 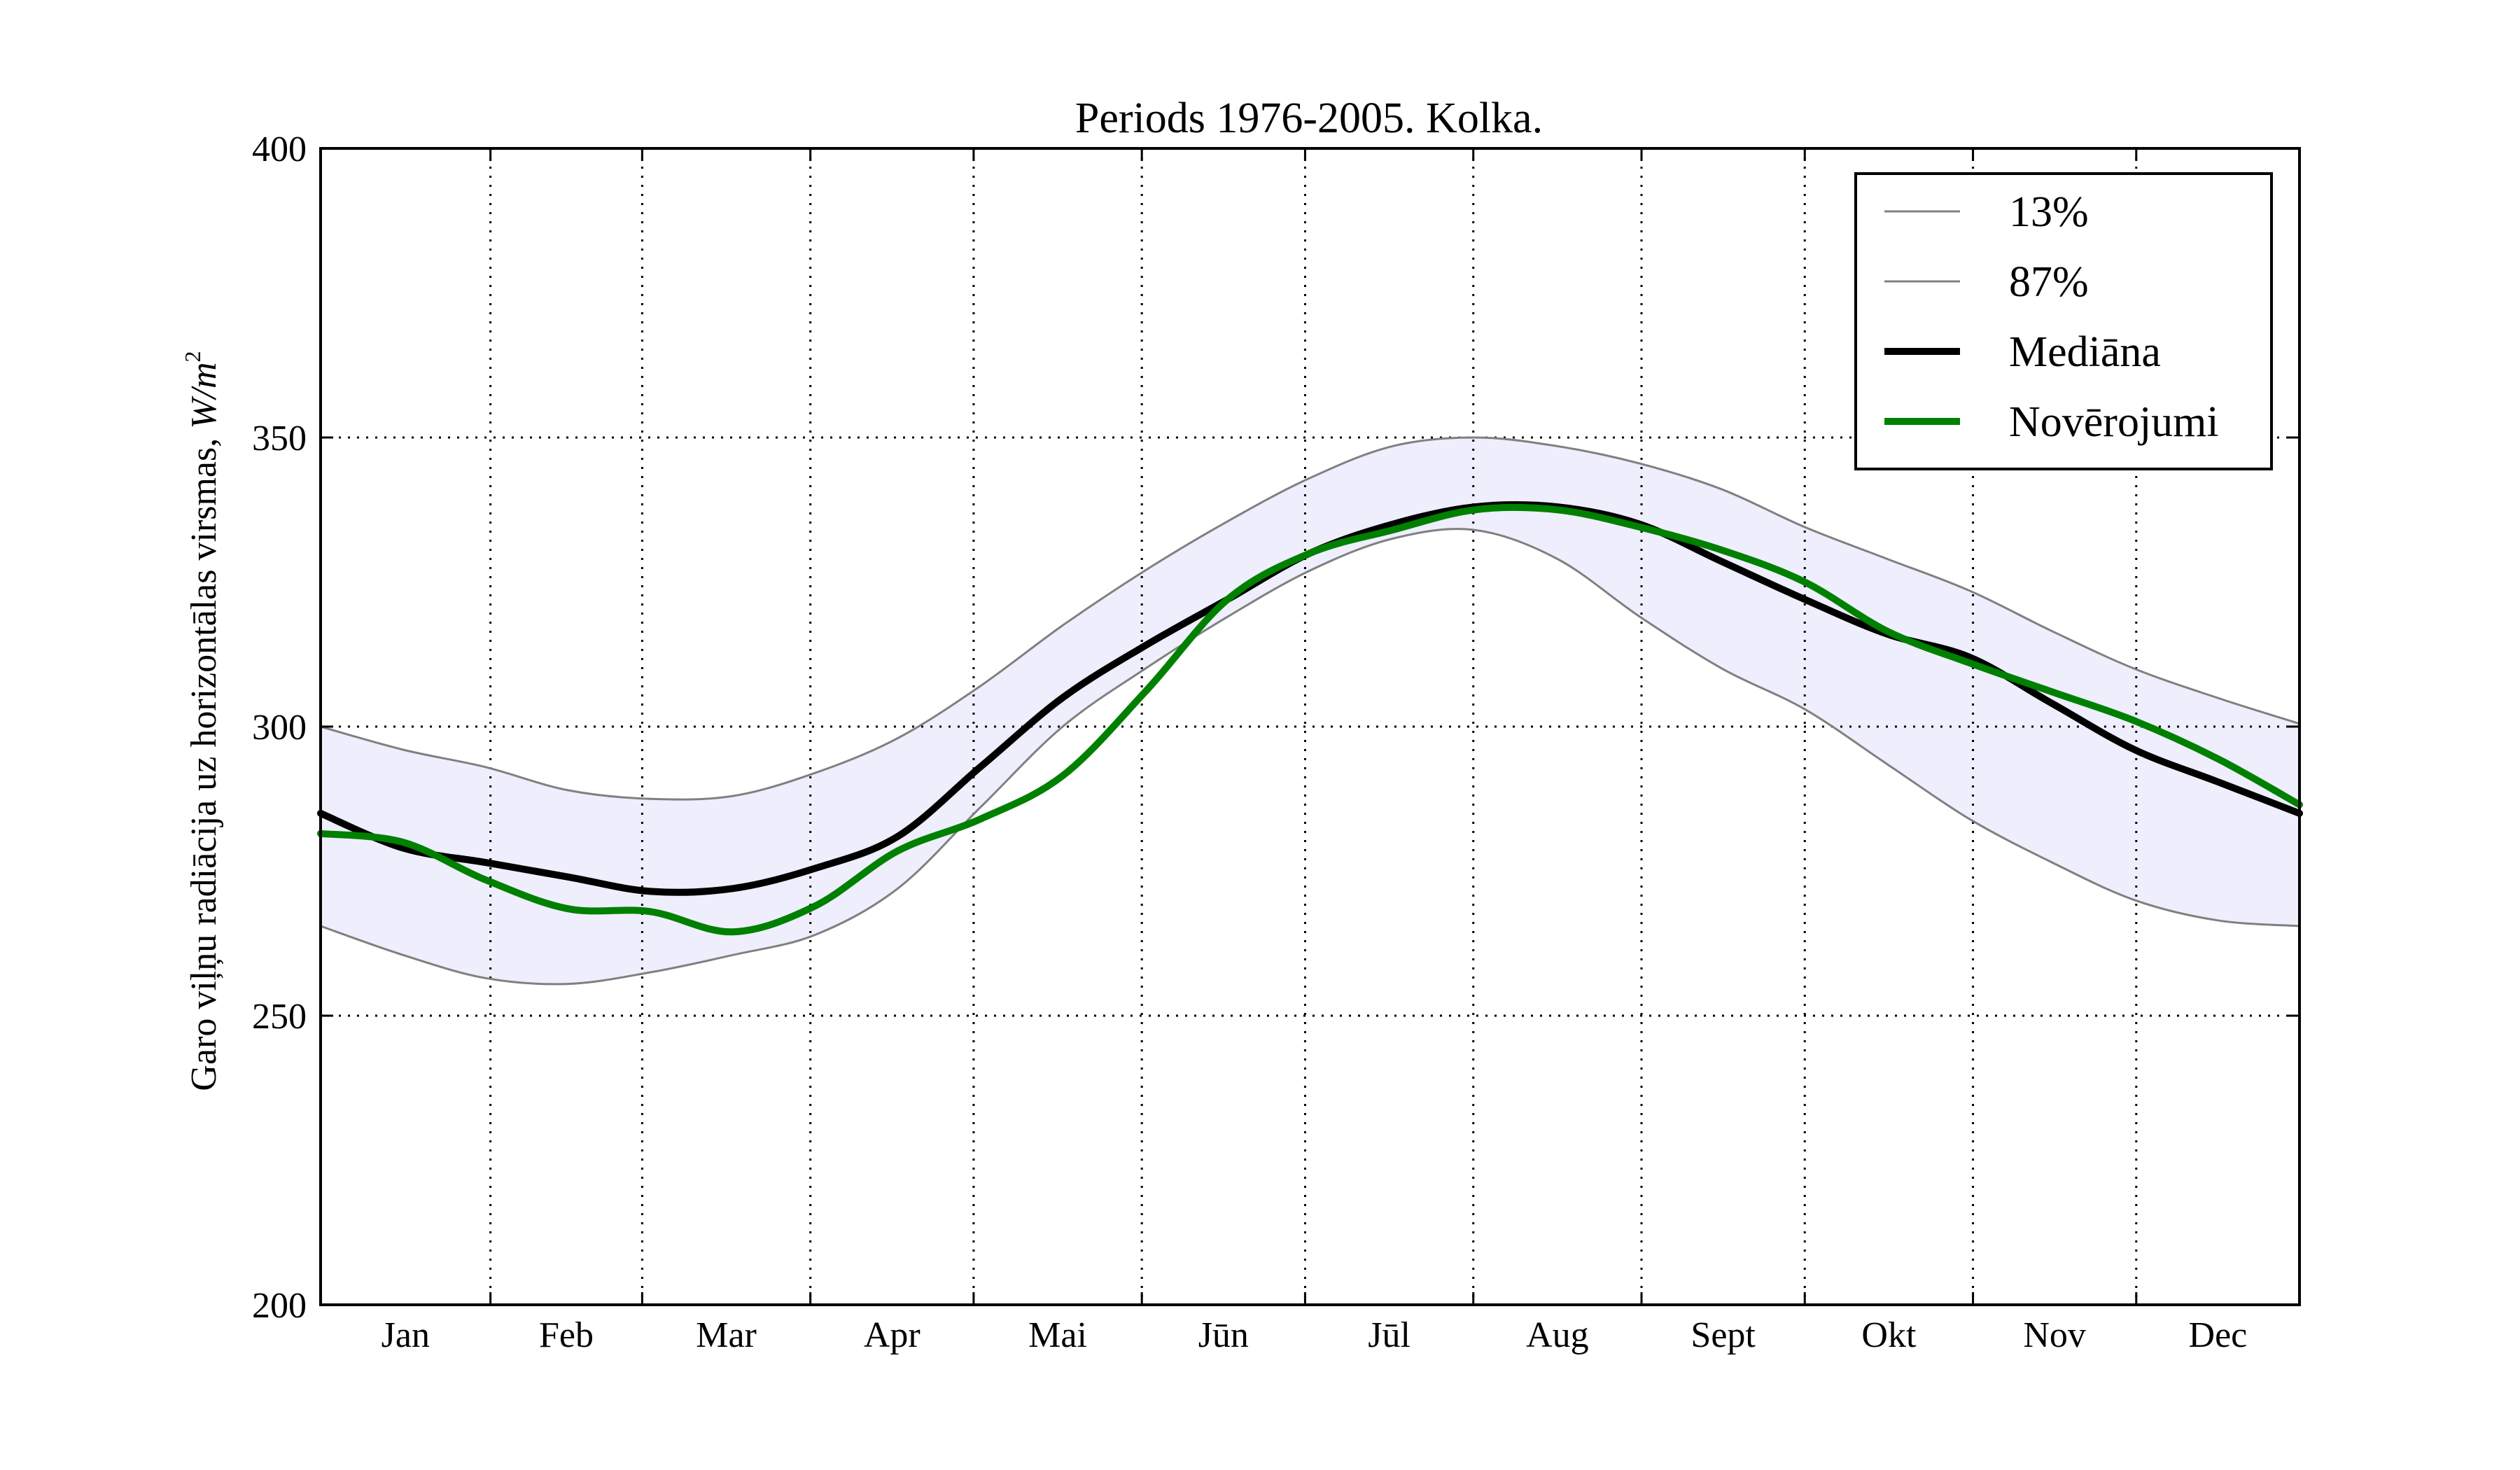 What do you see at coordinates (1057, 1335) in the screenshot?
I see `x-tick-label: Mai` at bounding box center [1057, 1335].